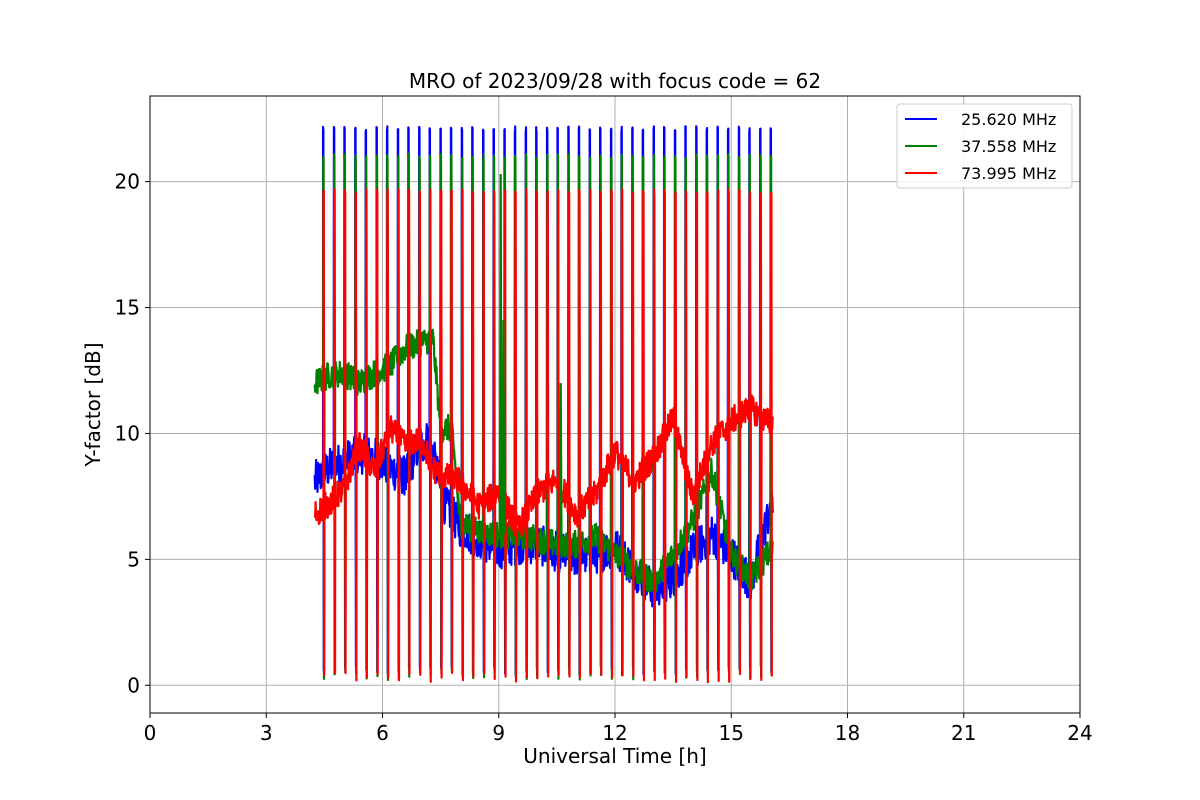 The height and width of the screenshot is (800, 1200). Describe the element at coordinates (615, 81) in the screenshot. I see `chart-title: MRO of 2023/09/28 with focus code = 62` at that location.